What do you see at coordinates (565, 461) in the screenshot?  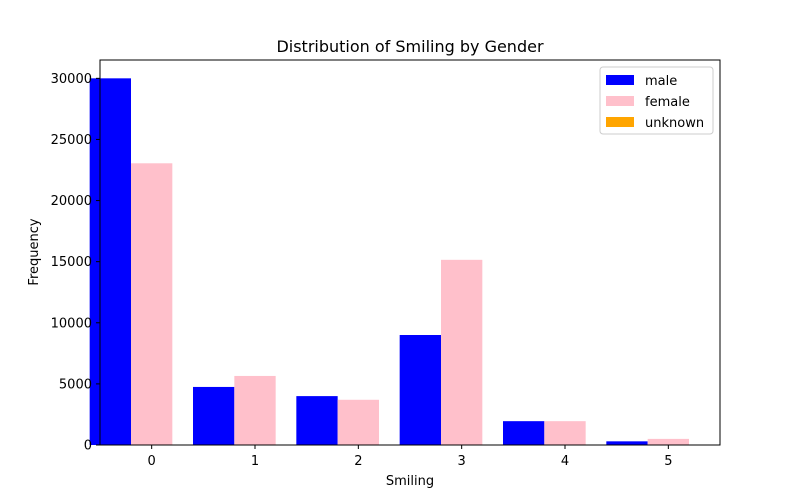 I see `x-tick-label-4: 4` at bounding box center [565, 461].